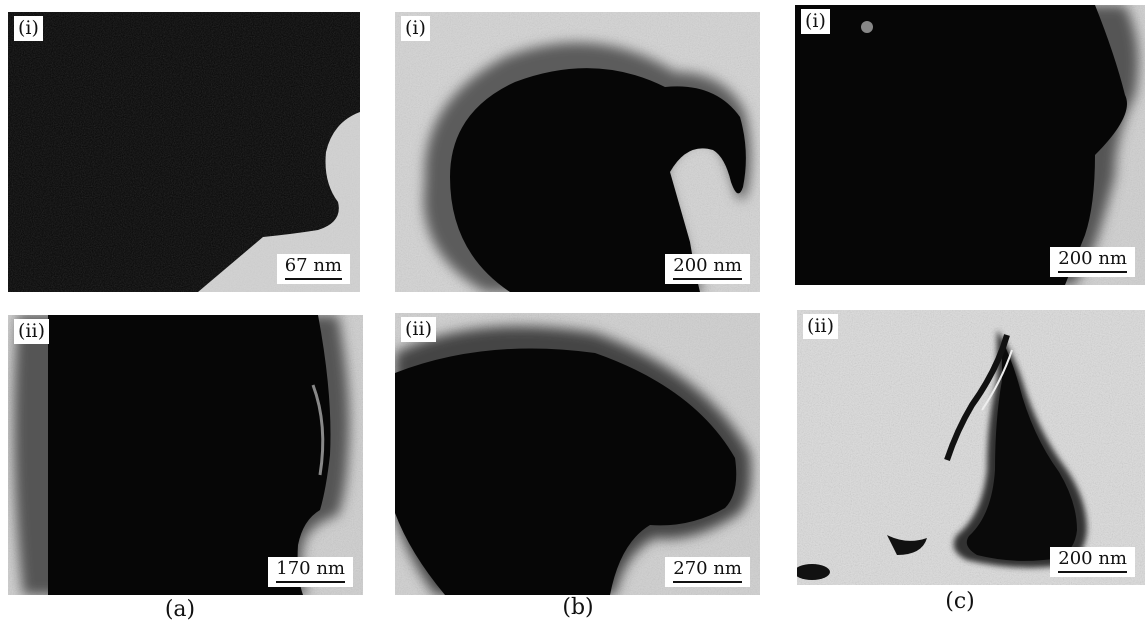  Describe the element at coordinates (815, 21) in the screenshot. I see `panel-c-i-label: (i)` at that location.